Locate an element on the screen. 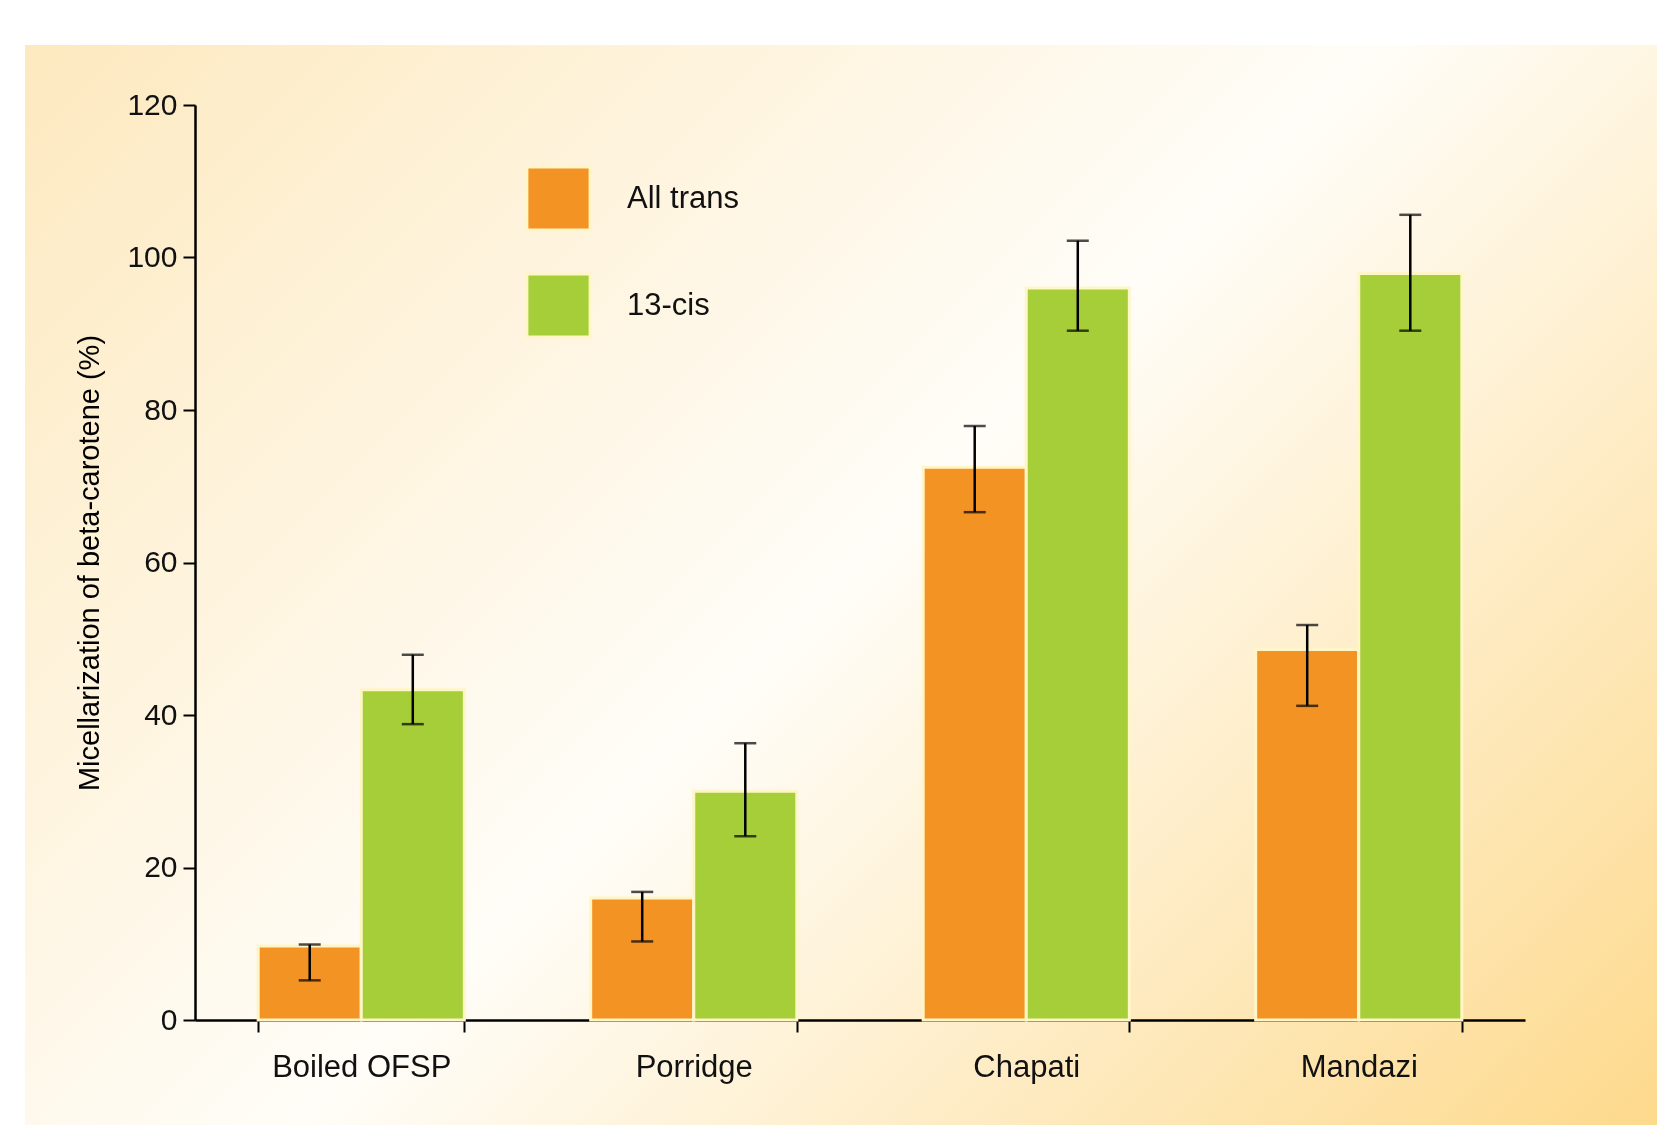  y-tick-label: 40 is located at coordinates (161, 714).